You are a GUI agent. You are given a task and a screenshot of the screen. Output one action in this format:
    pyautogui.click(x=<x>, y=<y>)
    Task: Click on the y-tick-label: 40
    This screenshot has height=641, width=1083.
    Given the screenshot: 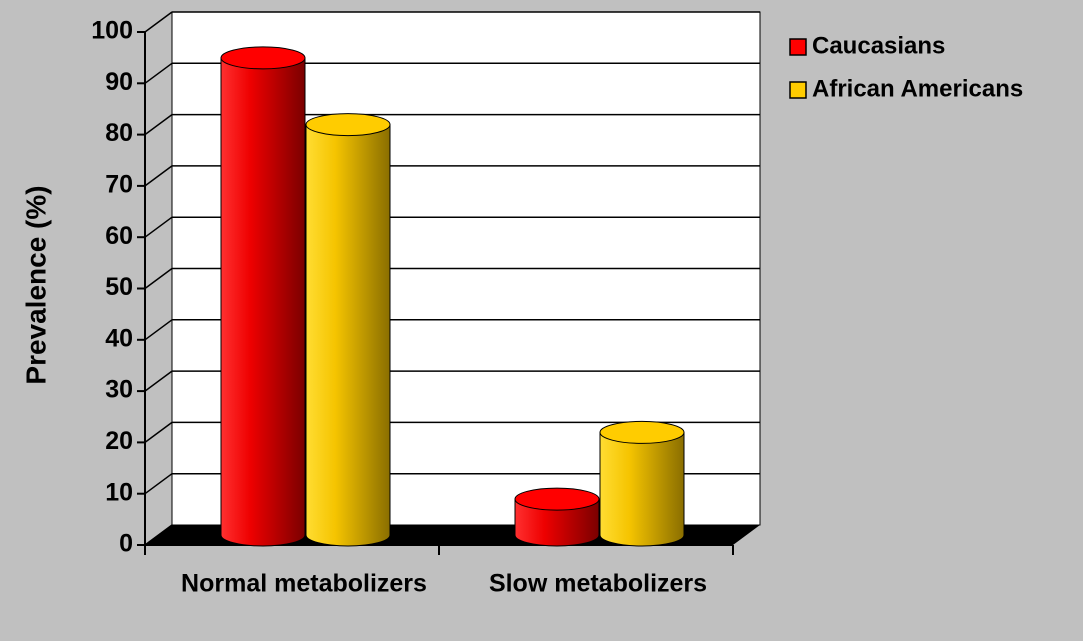 What is the action you would take?
    pyautogui.click(x=119, y=338)
    